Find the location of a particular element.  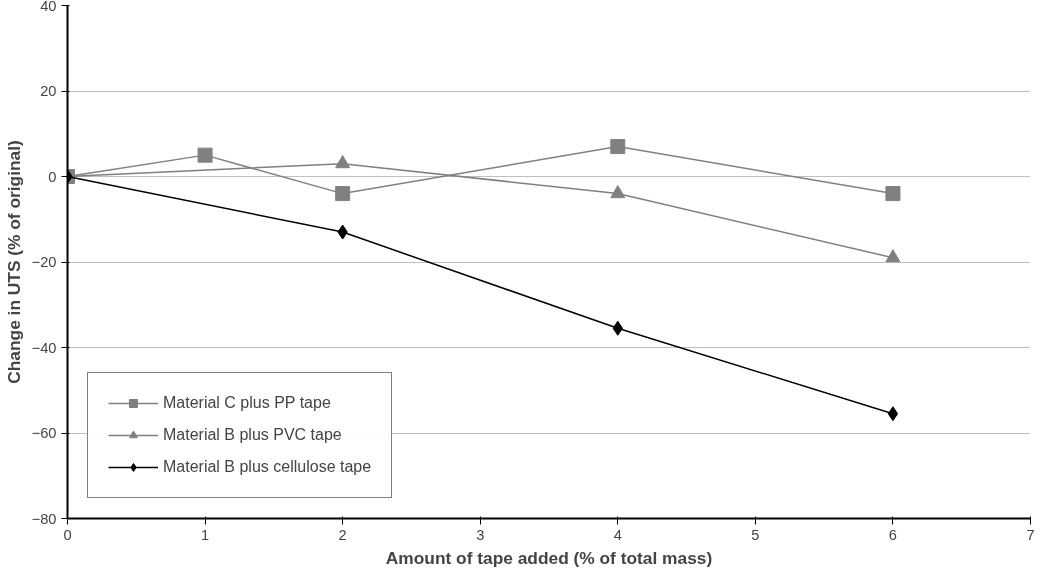

y-tick-label: 0 is located at coordinates (52, 176).